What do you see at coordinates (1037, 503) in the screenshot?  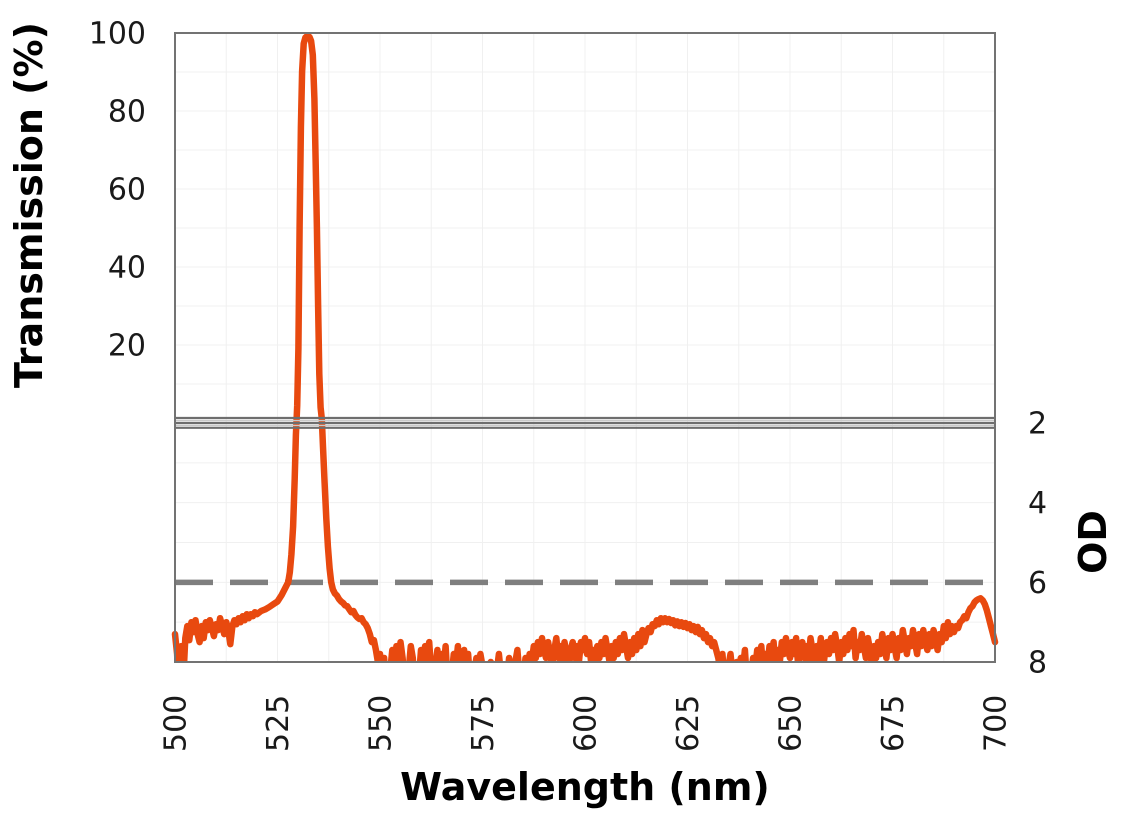 I see `y-right-tick-label: 4` at bounding box center [1037, 503].